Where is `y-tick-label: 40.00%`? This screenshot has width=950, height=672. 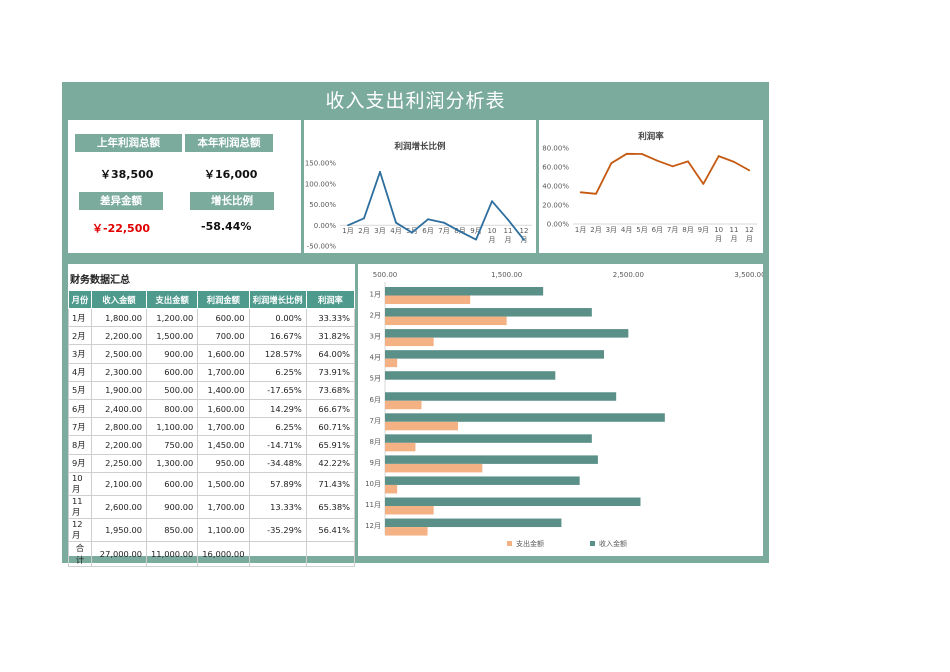 y-tick-label: 40.00% is located at coordinates (555, 187).